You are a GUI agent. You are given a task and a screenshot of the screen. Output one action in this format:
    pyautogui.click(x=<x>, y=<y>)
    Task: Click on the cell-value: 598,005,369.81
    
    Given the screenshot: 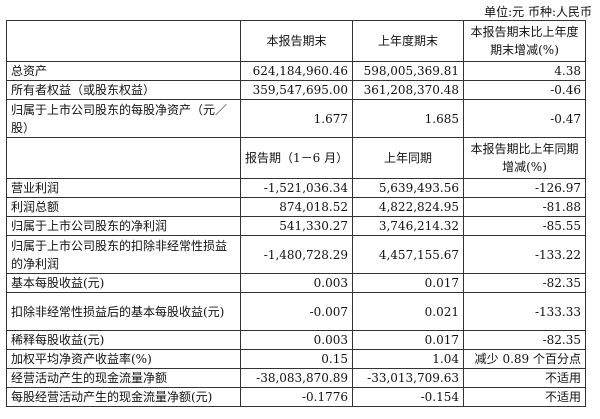 What is the action you would take?
    pyautogui.click(x=408, y=71)
    